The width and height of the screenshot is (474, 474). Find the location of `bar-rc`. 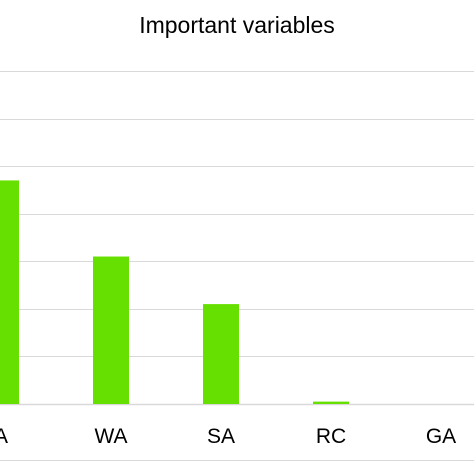

bar-rc is located at coordinates (331, 402).